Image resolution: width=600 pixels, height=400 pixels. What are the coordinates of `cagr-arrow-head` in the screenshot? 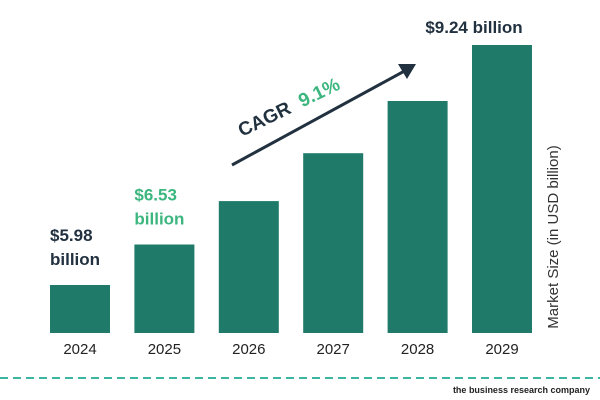 It's located at (407, 71).